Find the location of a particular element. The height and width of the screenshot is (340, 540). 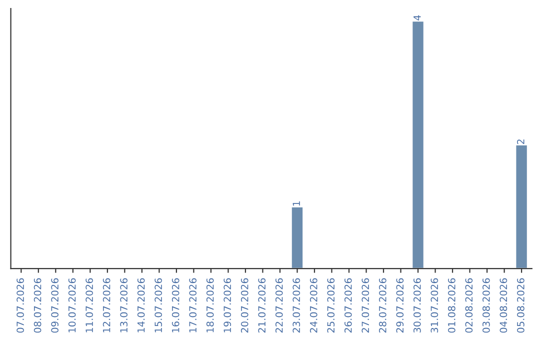

x-tick-label: 27.07.2026 is located at coordinates (366, 305).